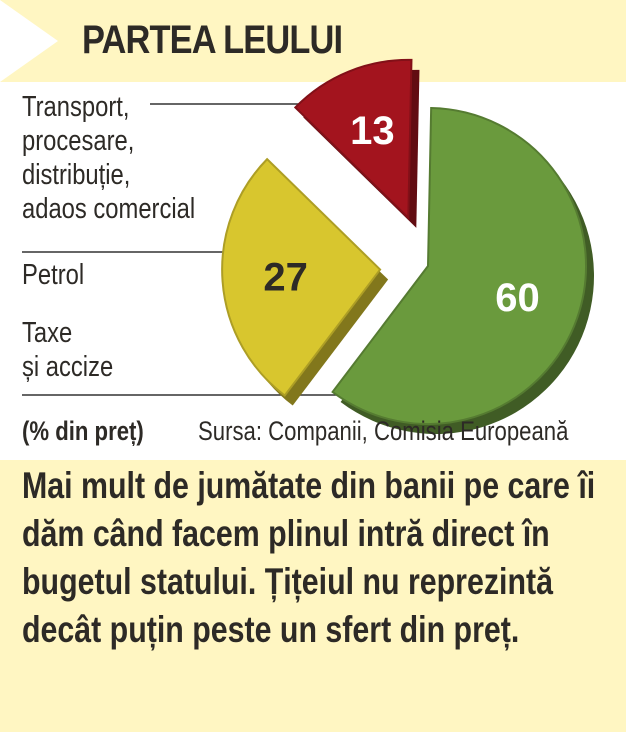  What do you see at coordinates (372, 131) in the screenshot?
I see `slice-value-transport: 13` at bounding box center [372, 131].